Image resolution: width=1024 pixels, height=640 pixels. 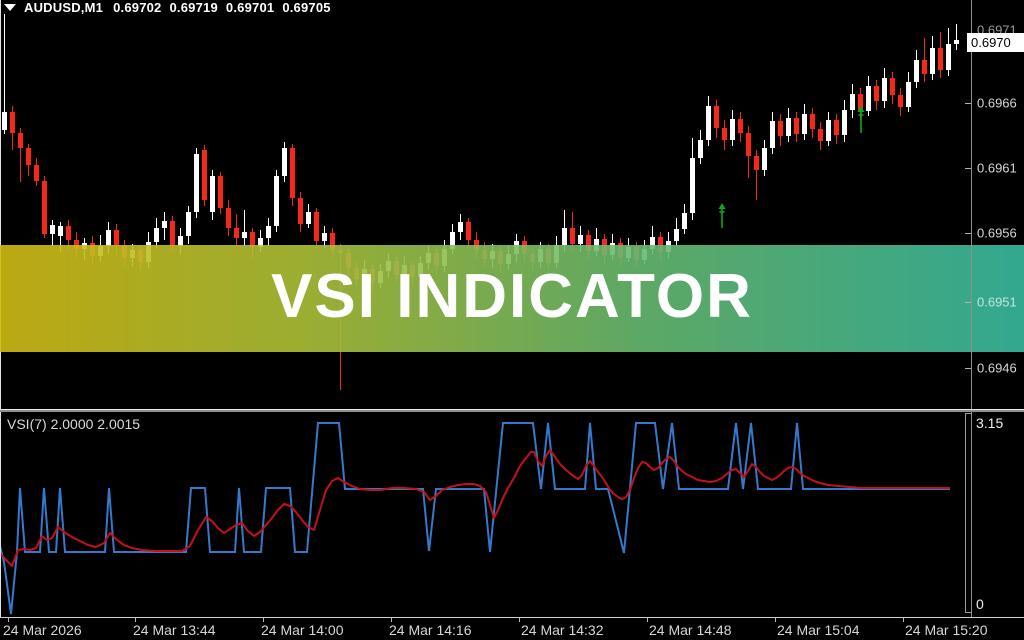 What do you see at coordinates (997, 233) in the screenshot?
I see `price-axis-label: 0.6956` at bounding box center [997, 233].